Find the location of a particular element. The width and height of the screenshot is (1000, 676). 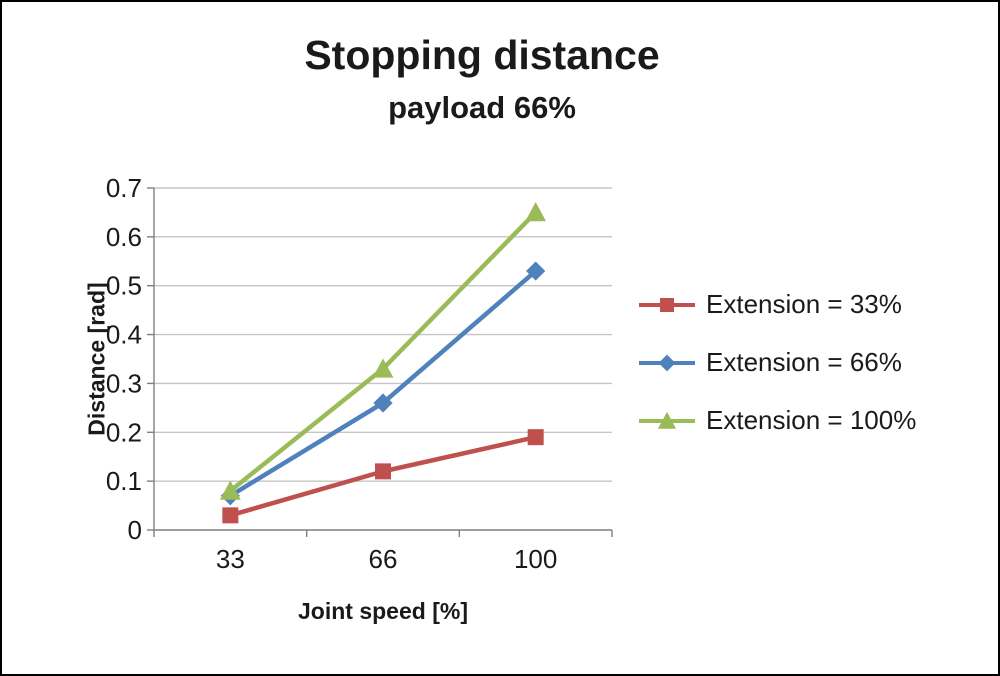

legend-label: Extension = 100% is located at coordinates (811, 420).